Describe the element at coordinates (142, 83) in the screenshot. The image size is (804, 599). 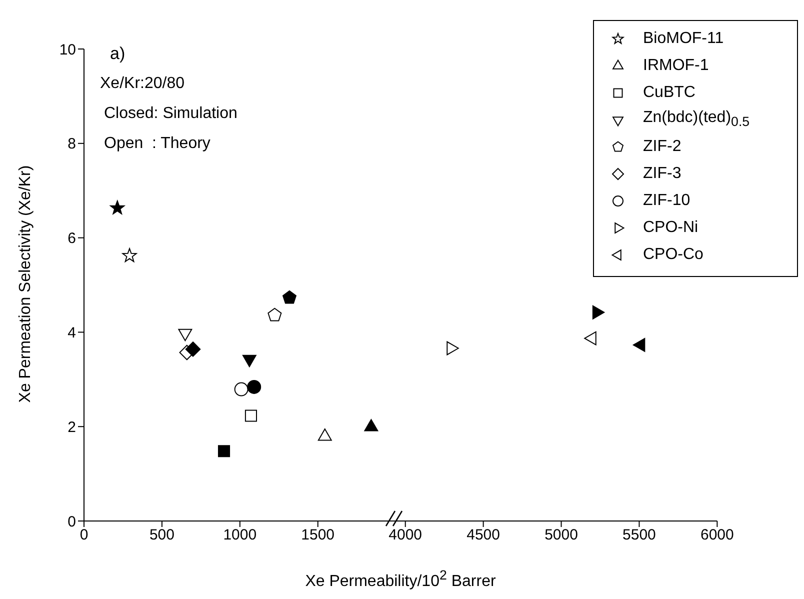
I see `annotation: Xe/Kr:20/80` at that location.